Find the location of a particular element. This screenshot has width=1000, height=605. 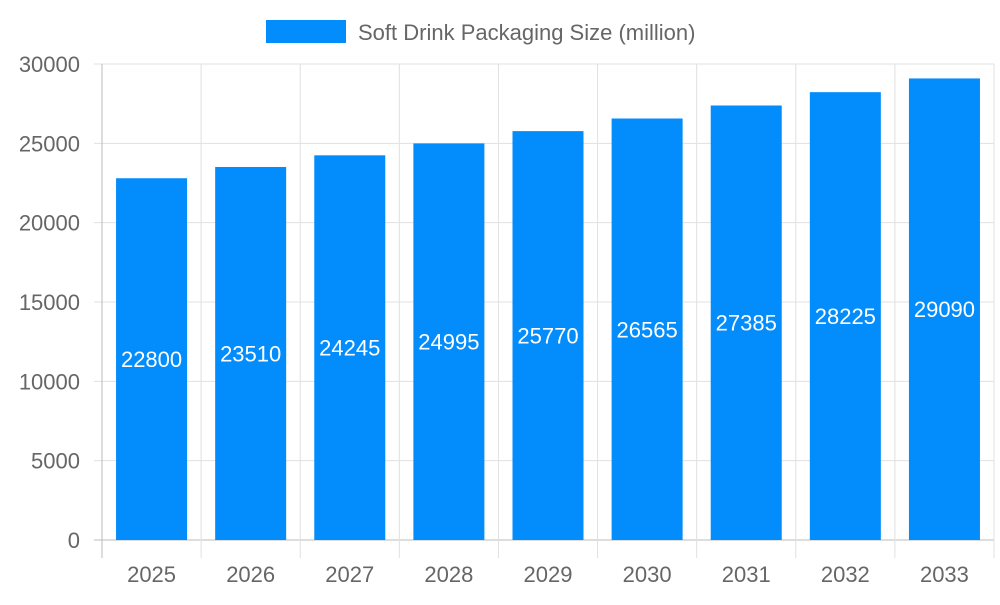

bar-value-label: 29090 is located at coordinates (944, 309).